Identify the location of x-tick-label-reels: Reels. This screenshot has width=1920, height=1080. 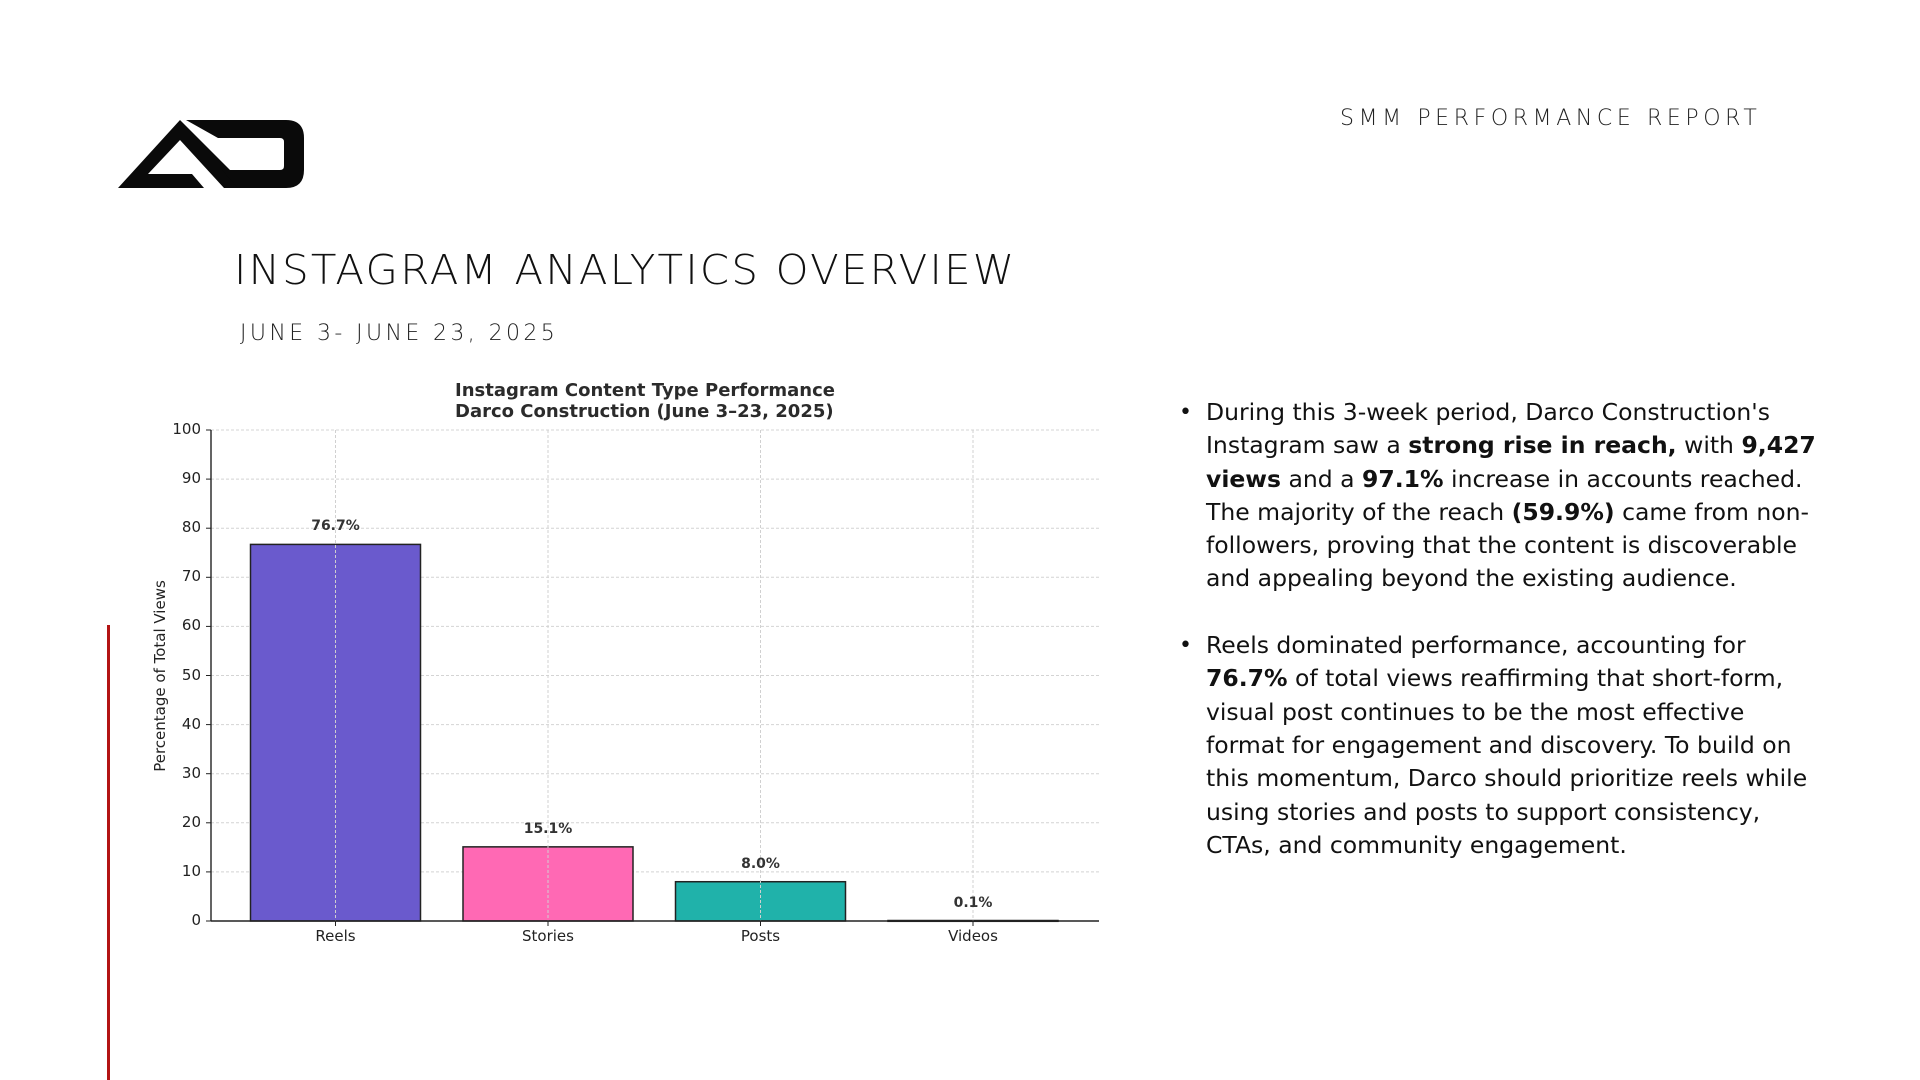
(335, 936).